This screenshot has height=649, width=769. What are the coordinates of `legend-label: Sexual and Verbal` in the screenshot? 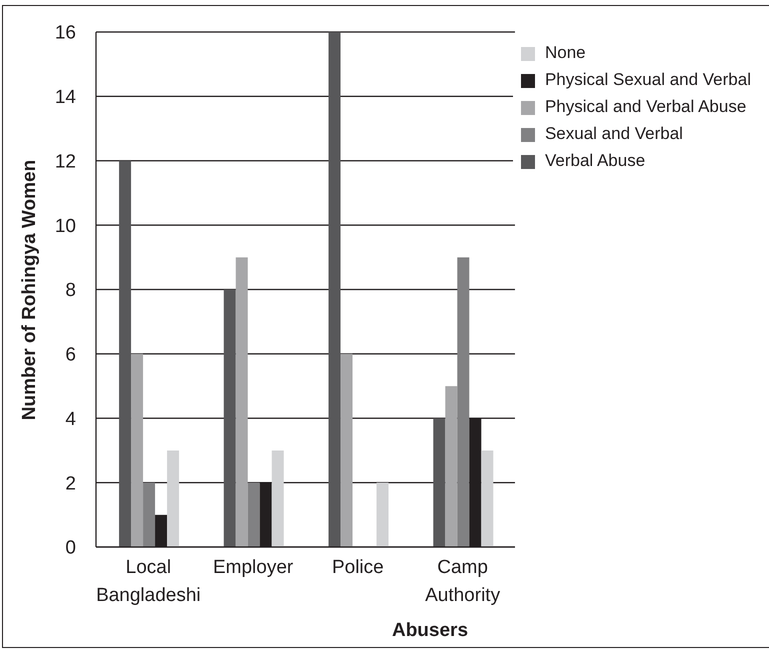 It's located at (613, 133).